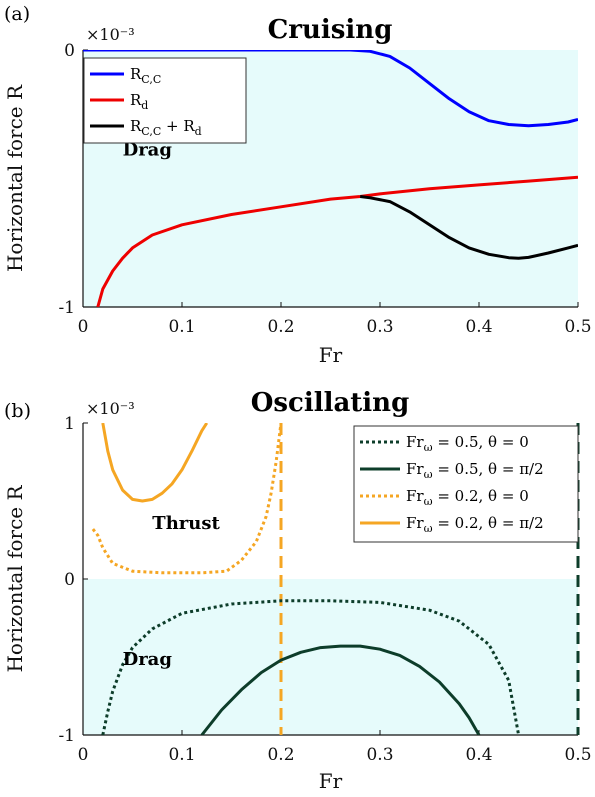 This screenshot has height=797, width=595. Describe the element at coordinates (331, 781) in the screenshot. I see `panel-b-x-axis-label: Fr` at that location.